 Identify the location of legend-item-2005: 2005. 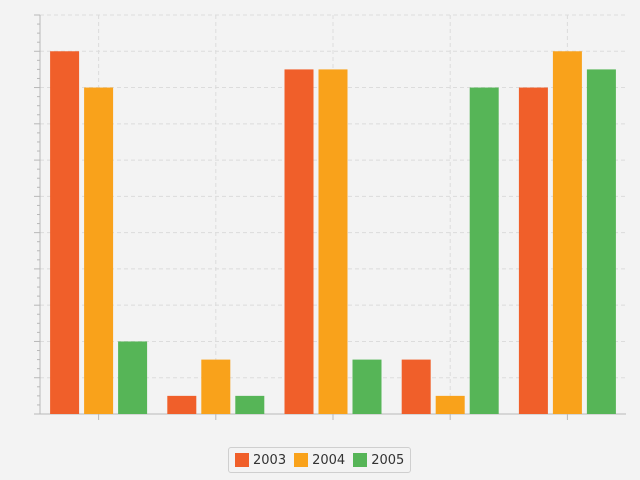
(378, 460).